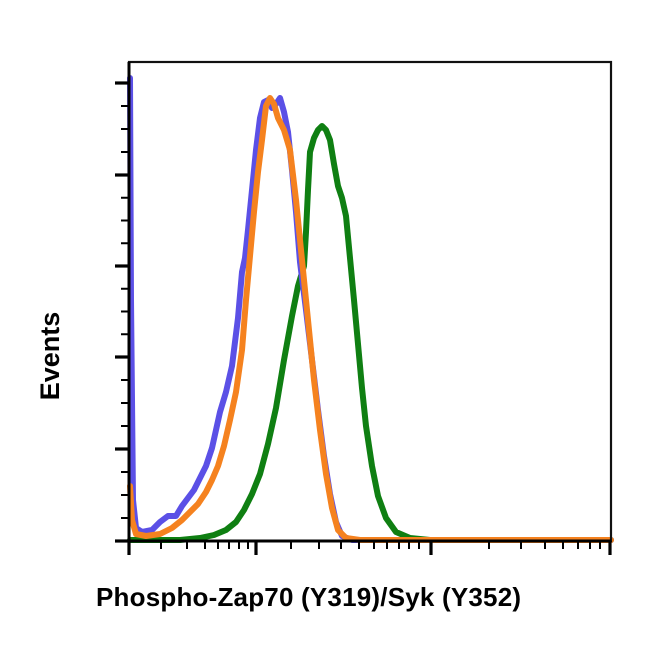 The height and width of the screenshot is (650, 650). What do you see at coordinates (369, 548) in the screenshot?
I see `x-axis-ticks` at bounding box center [369, 548].